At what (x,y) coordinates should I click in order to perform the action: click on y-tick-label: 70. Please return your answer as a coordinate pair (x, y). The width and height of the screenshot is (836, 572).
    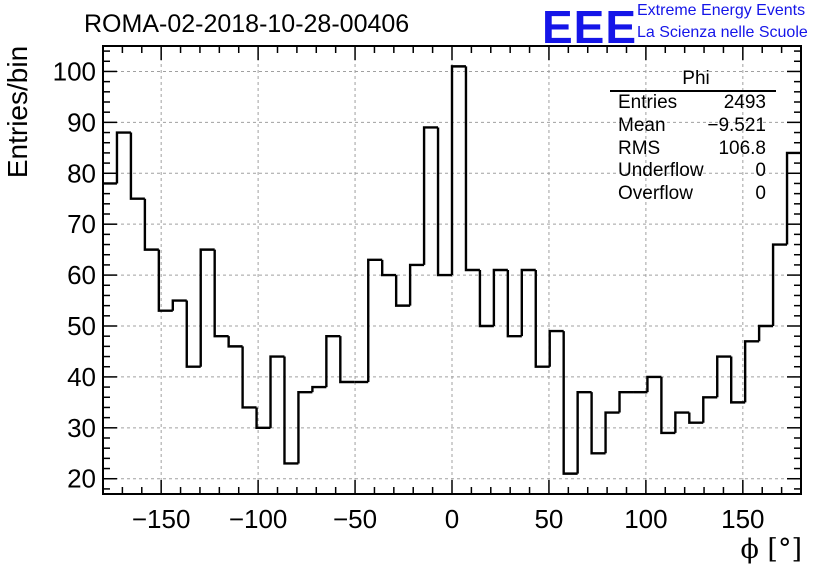
    Looking at the image, I should click on (81, 224).